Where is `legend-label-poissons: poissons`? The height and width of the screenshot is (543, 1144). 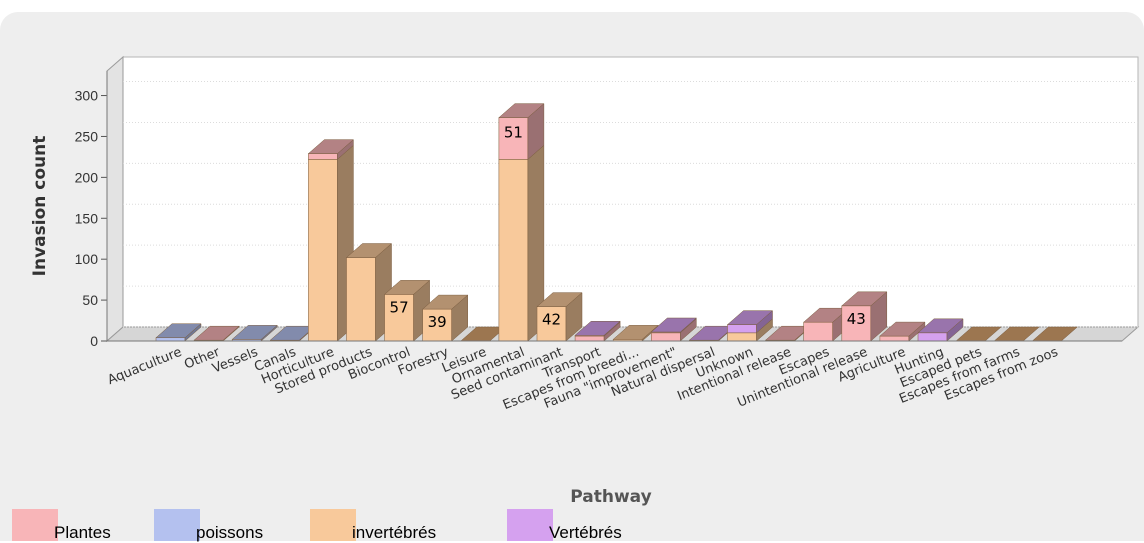
legend-label-poissons: poissons is located at coordinates (230, 532).